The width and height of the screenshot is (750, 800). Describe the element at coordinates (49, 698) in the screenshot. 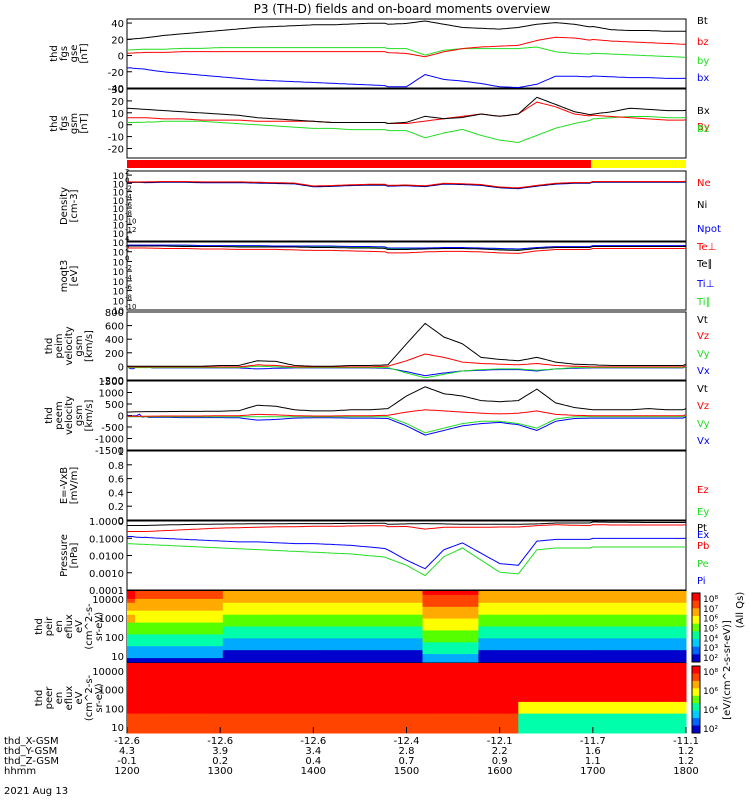

I see `y-axis-label: peer` at that location.